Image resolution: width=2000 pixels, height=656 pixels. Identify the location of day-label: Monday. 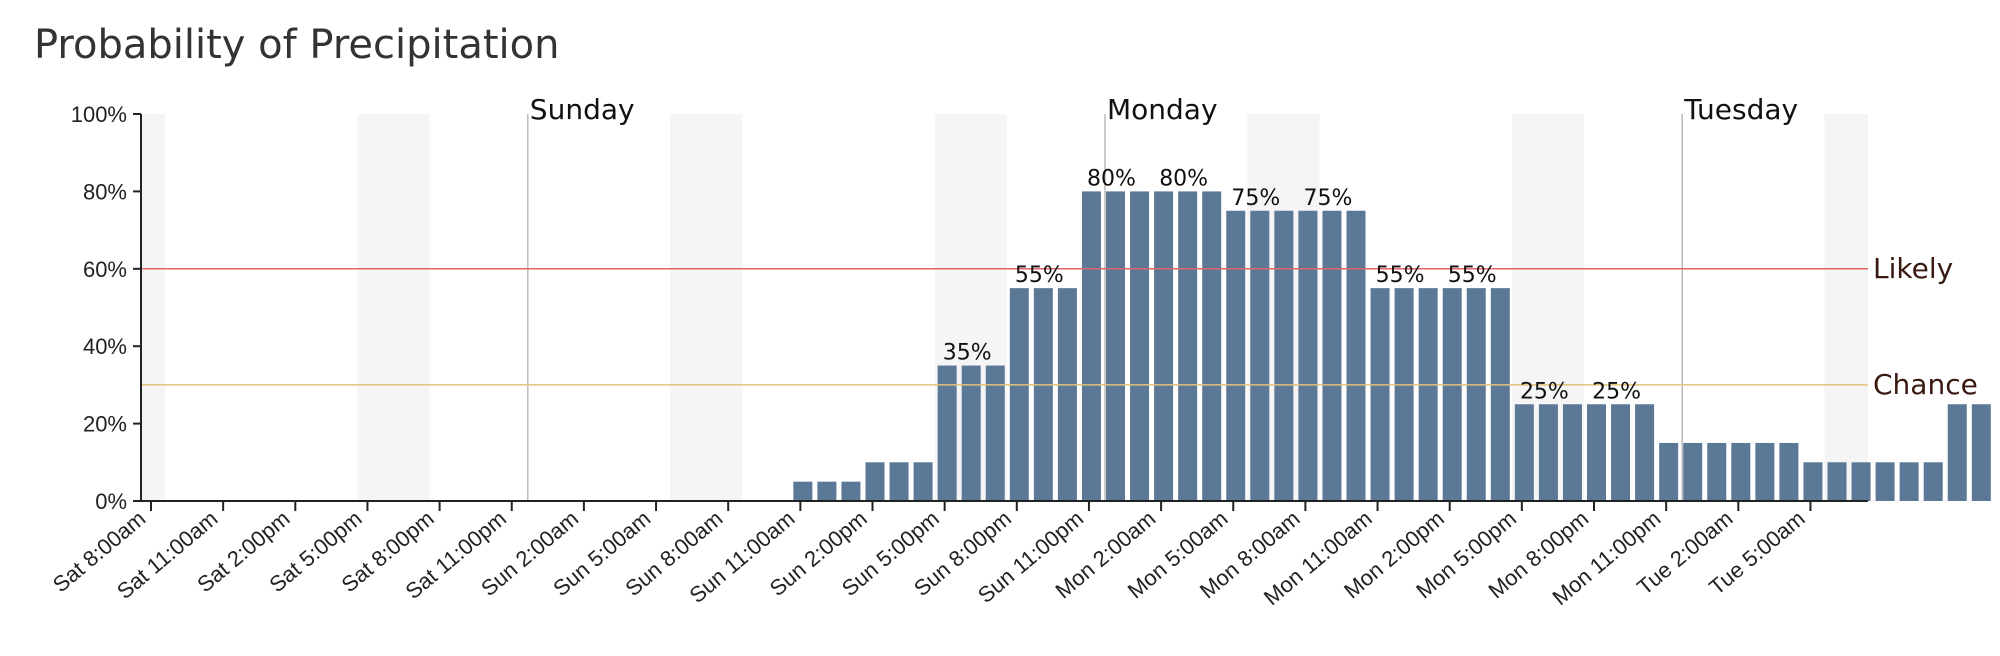
(1162, 109).